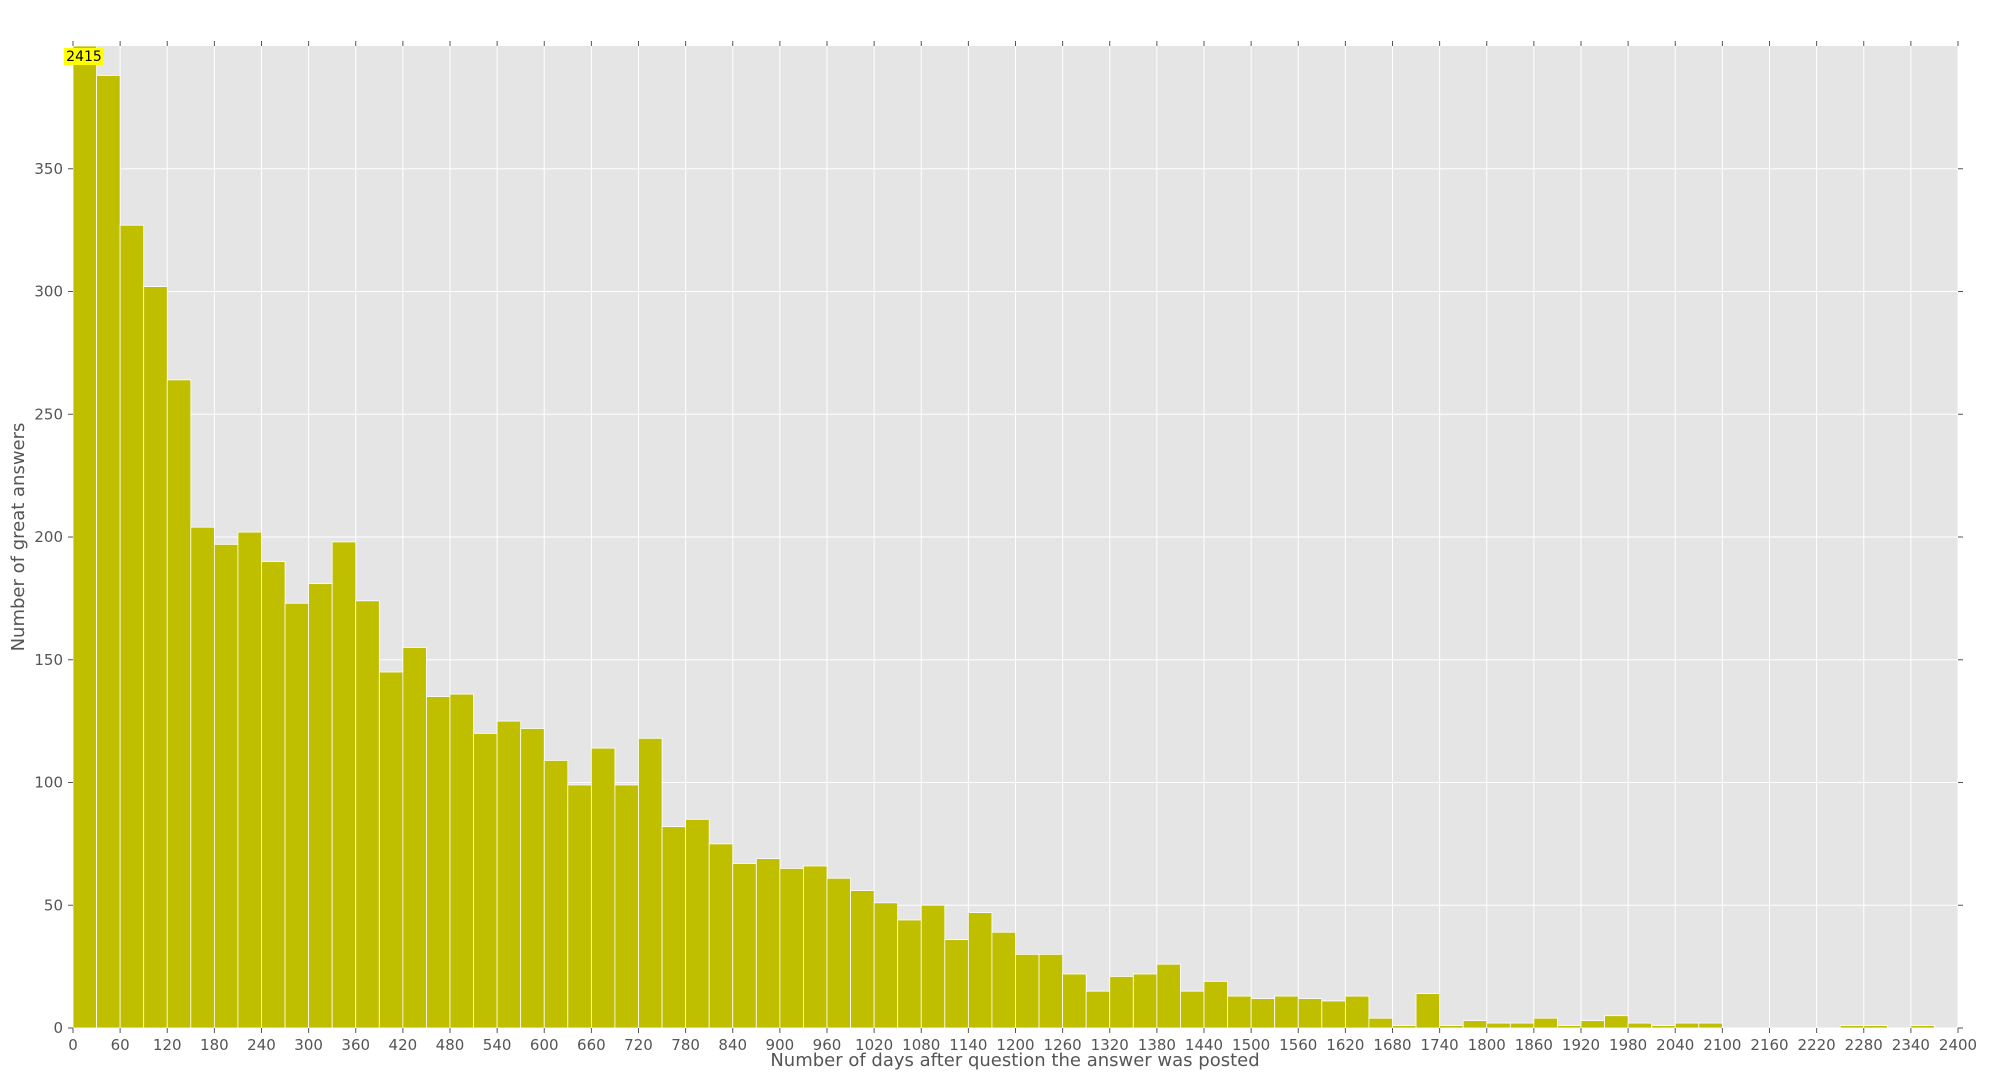 The width and height of the screenshot is (2012, 1073). I want to click on callout-box, so click(84, 56).